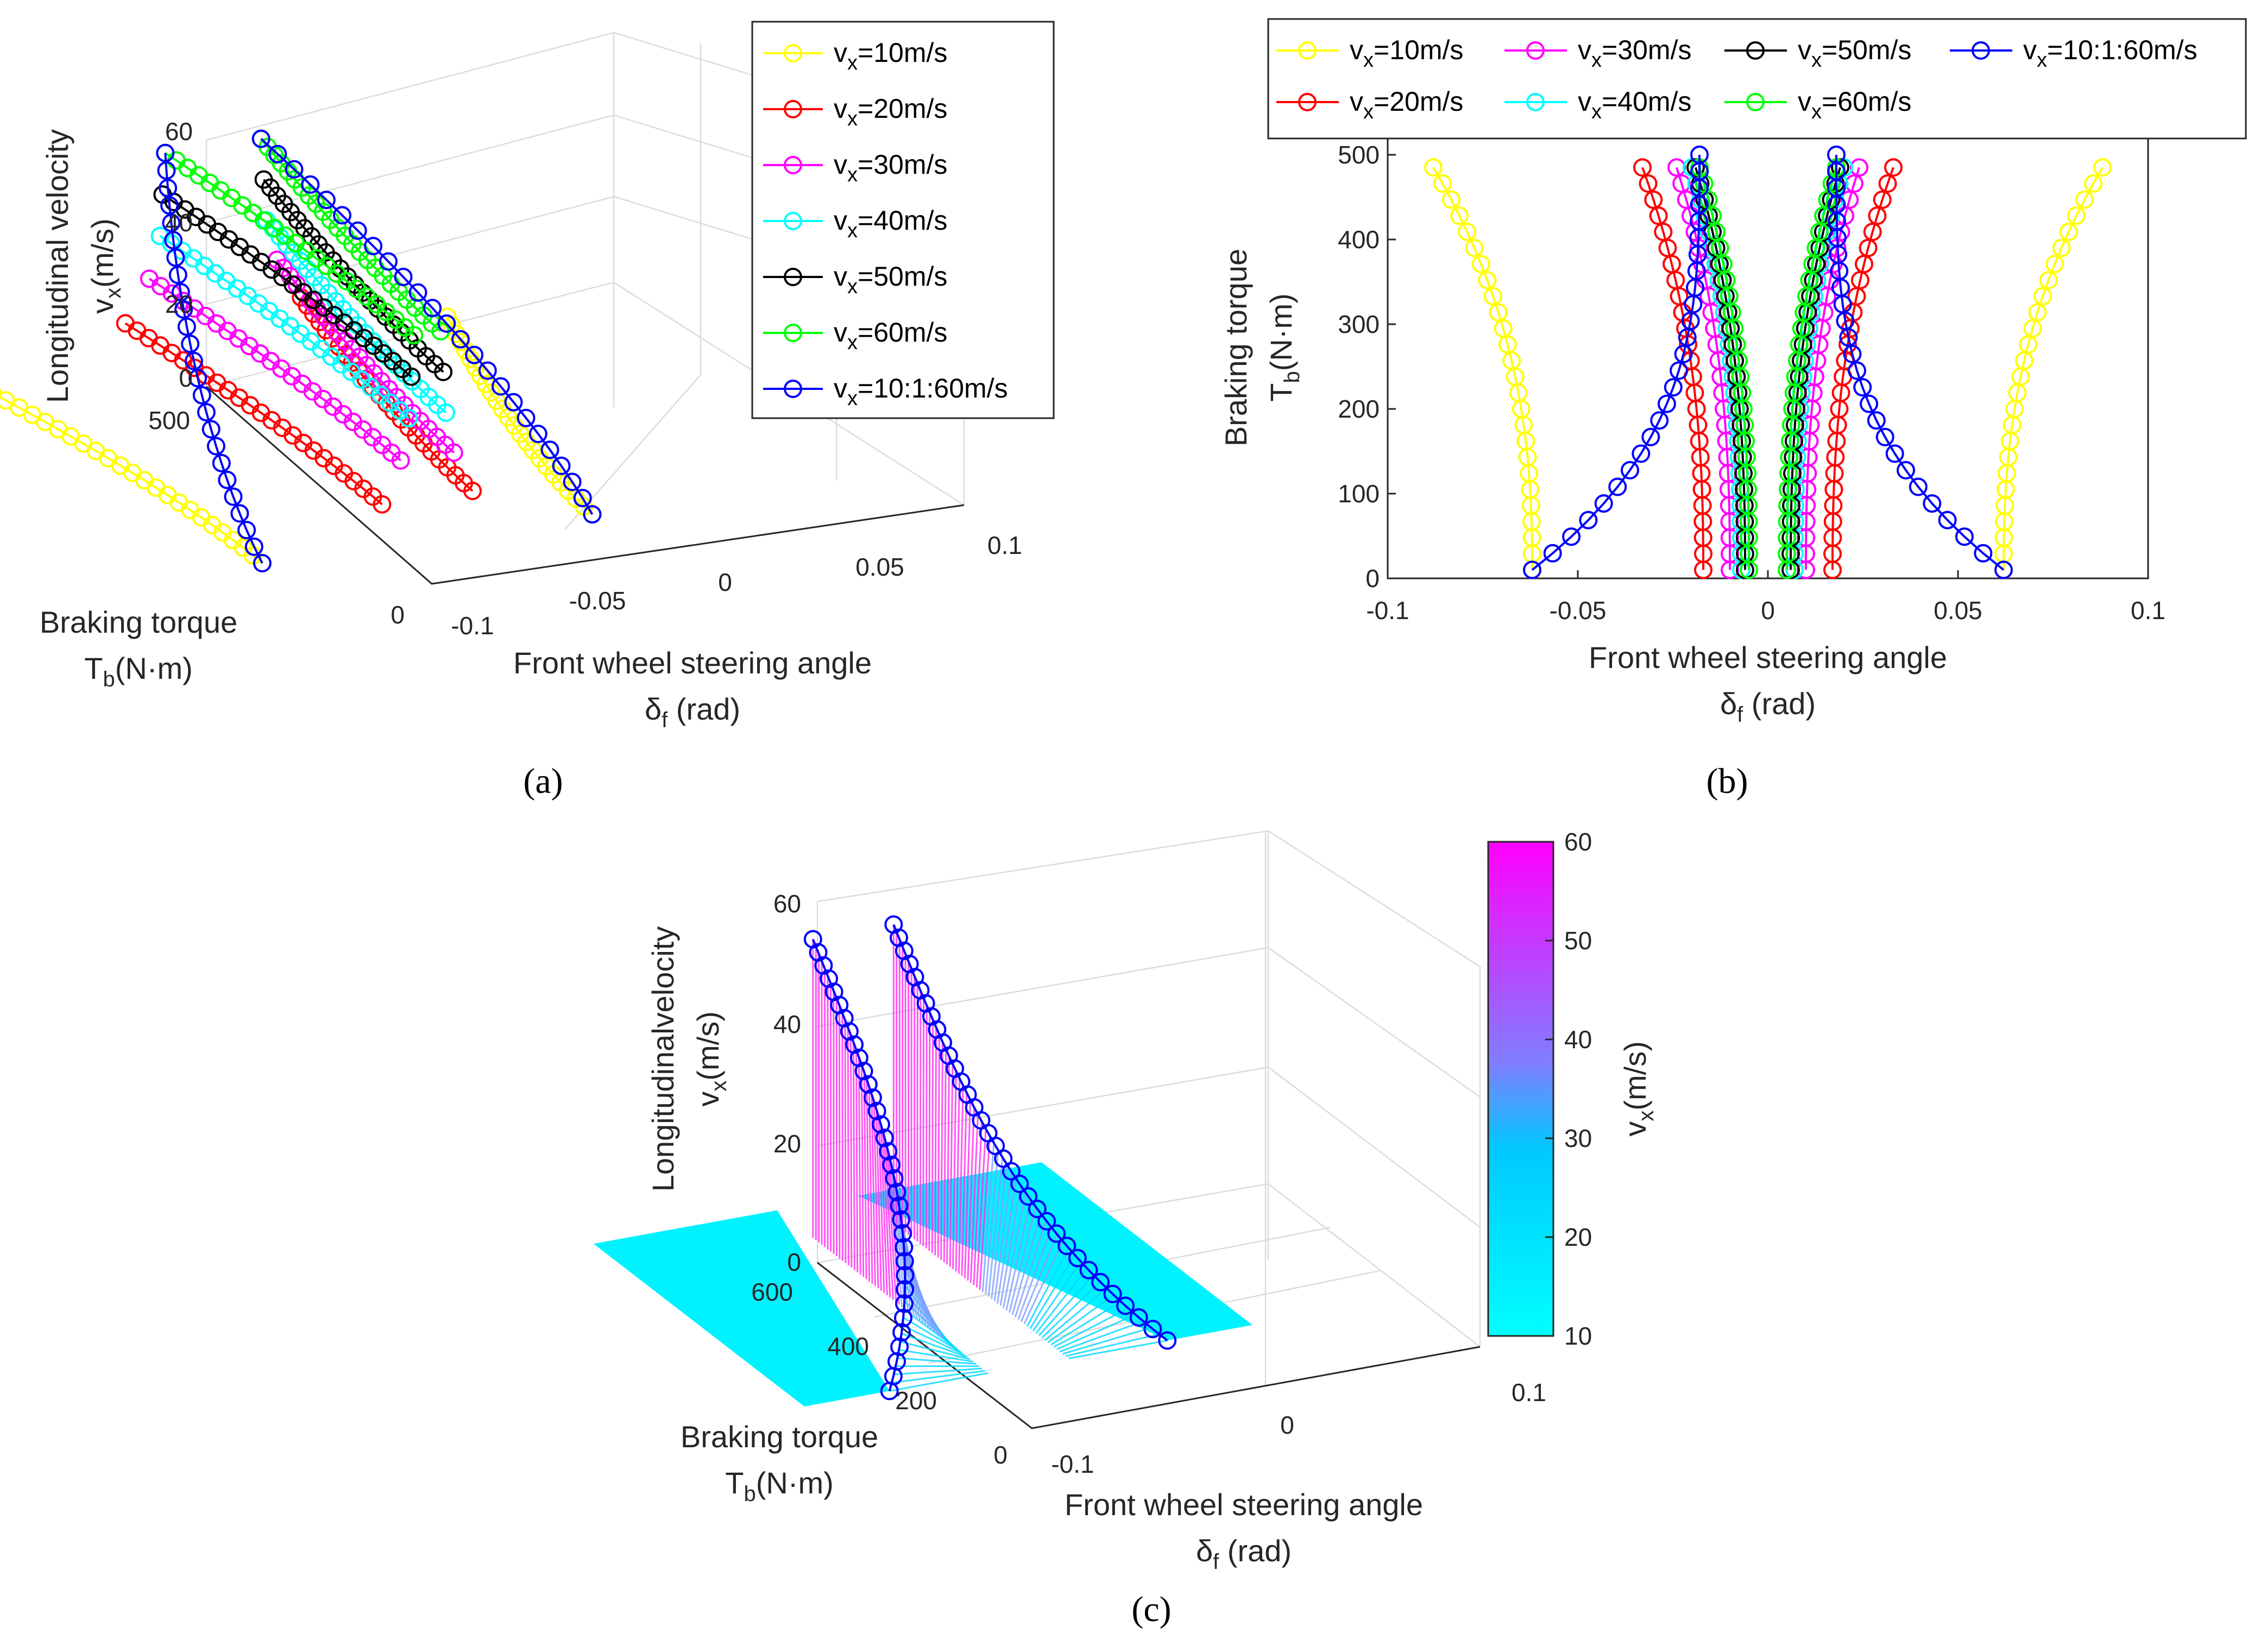 The width and height of the screenshot is (2254, 1652). I want to click on panel-c-ticks: -0.1 0 0.1 0 200 400 600 0 20 40 60, so click(1148, 1184).